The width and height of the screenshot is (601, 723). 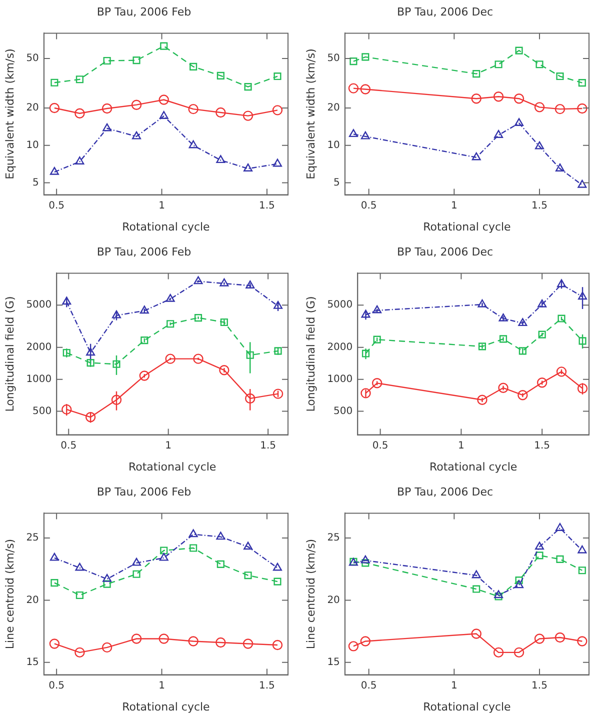 What do you see at coordinates (311, 594) in the screenshot?
I see `y-axis-title: Line centroid (km/s)` at bounding box center [311, 594].